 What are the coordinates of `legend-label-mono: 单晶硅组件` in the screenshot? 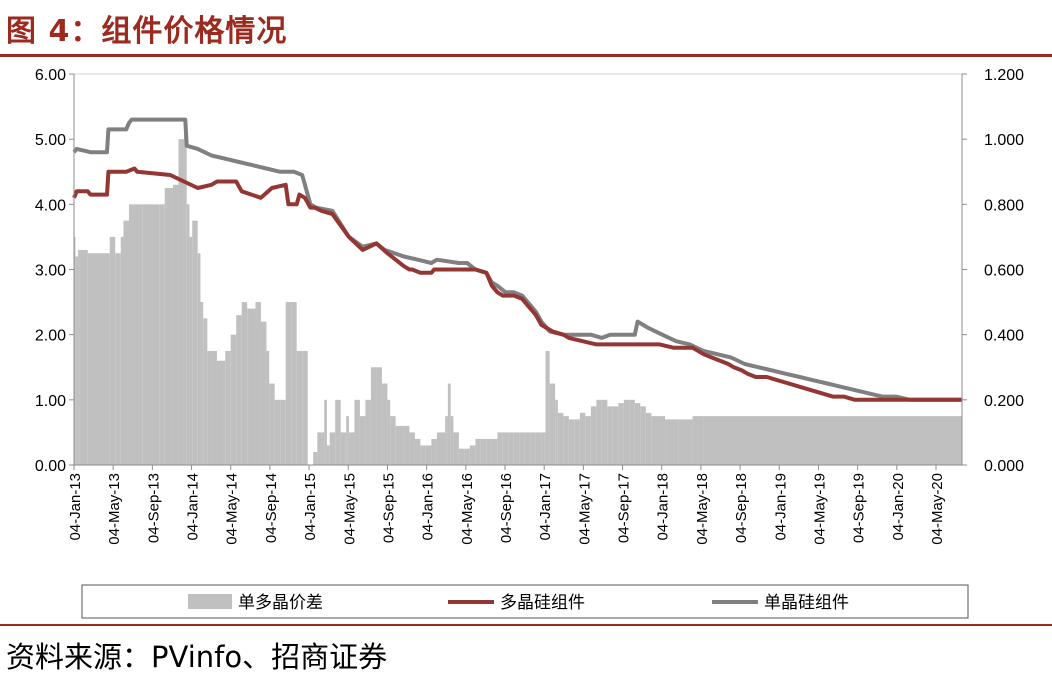 It's located at (806, 603).